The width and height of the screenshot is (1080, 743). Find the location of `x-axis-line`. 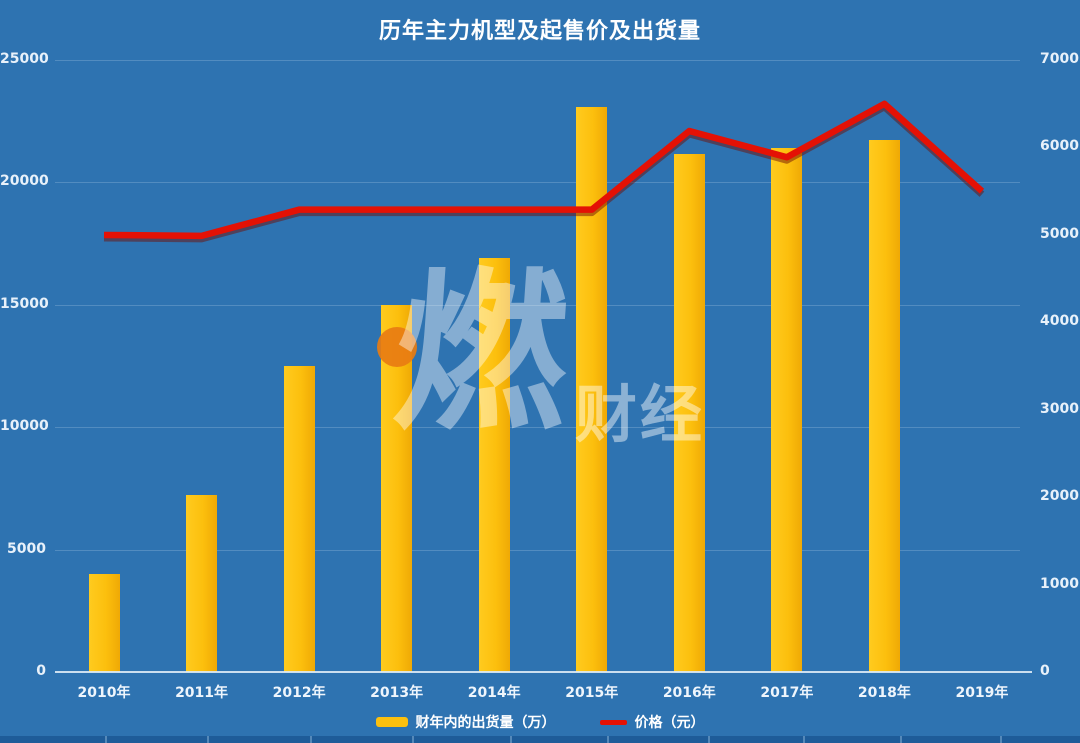

x-axis-line is located at coordinates (543, 672).